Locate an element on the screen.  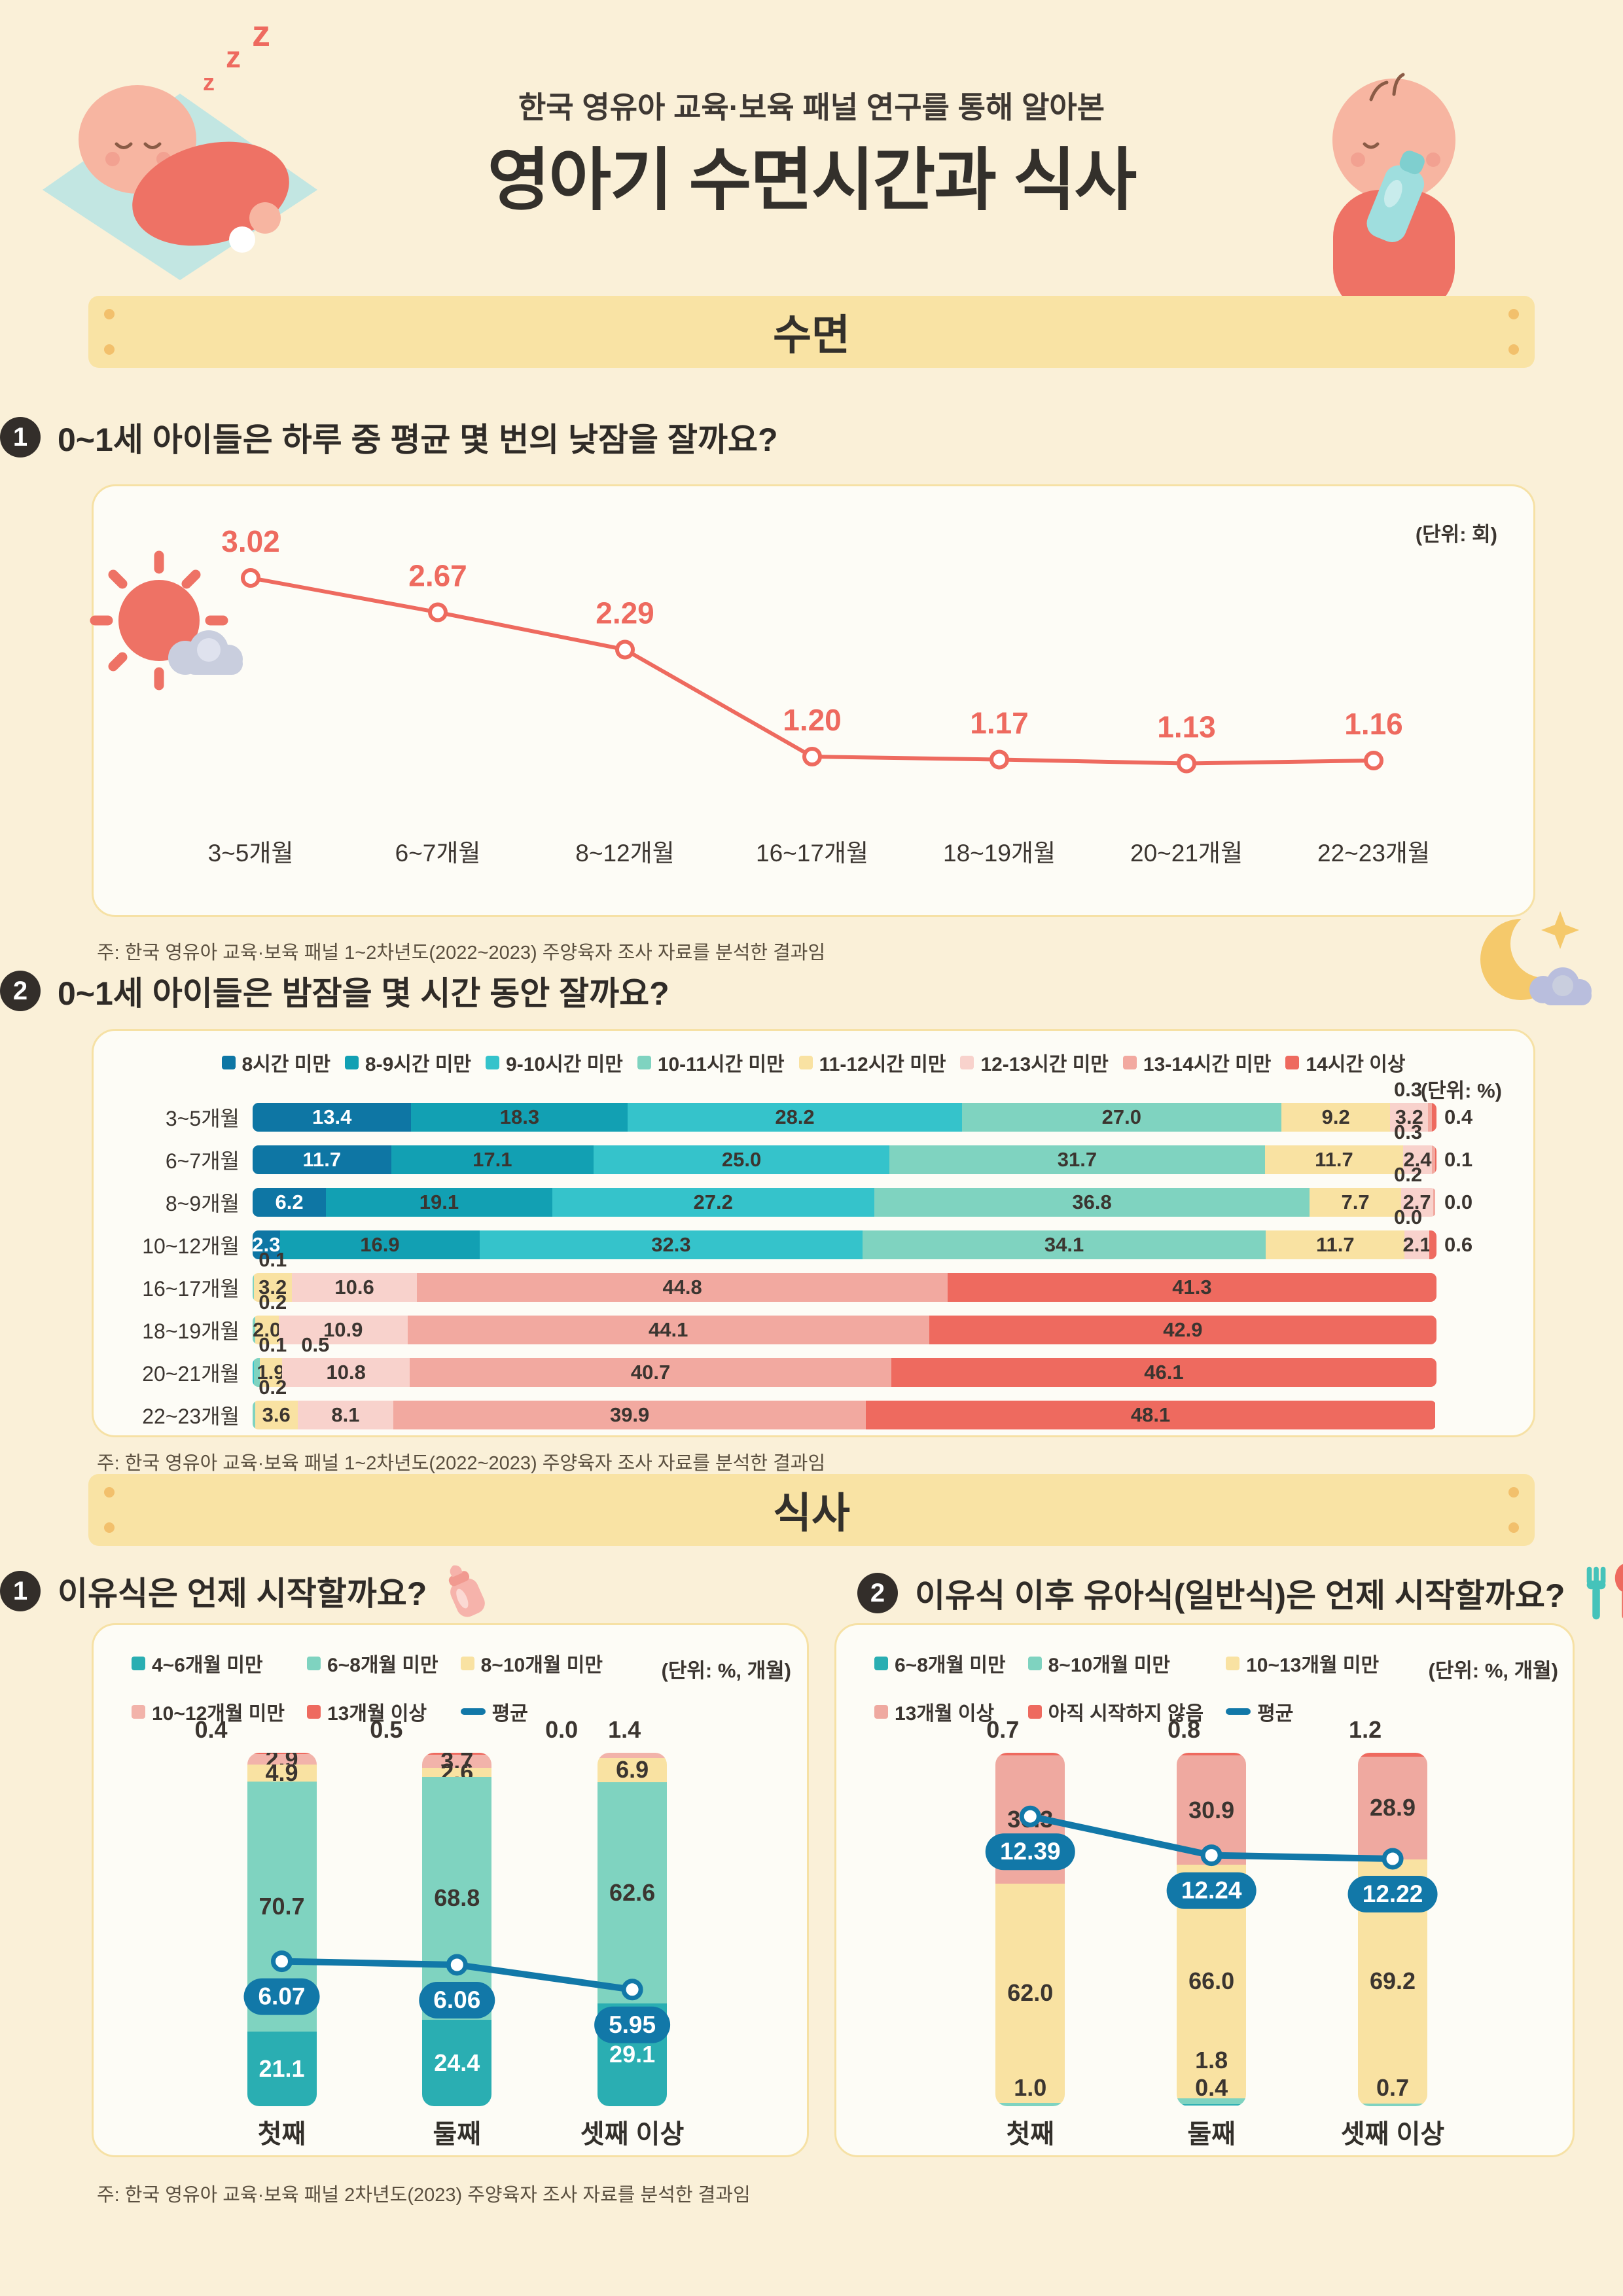
segment-value-label: 25.0 is located at coordinates (742, 1159).